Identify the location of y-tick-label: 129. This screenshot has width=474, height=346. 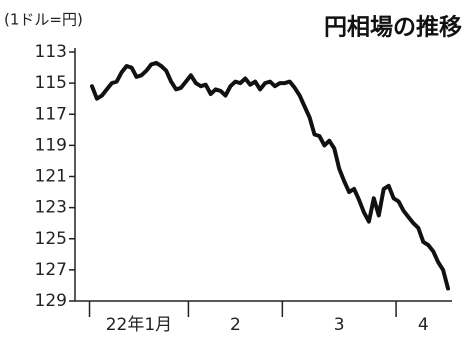
(51, 301).